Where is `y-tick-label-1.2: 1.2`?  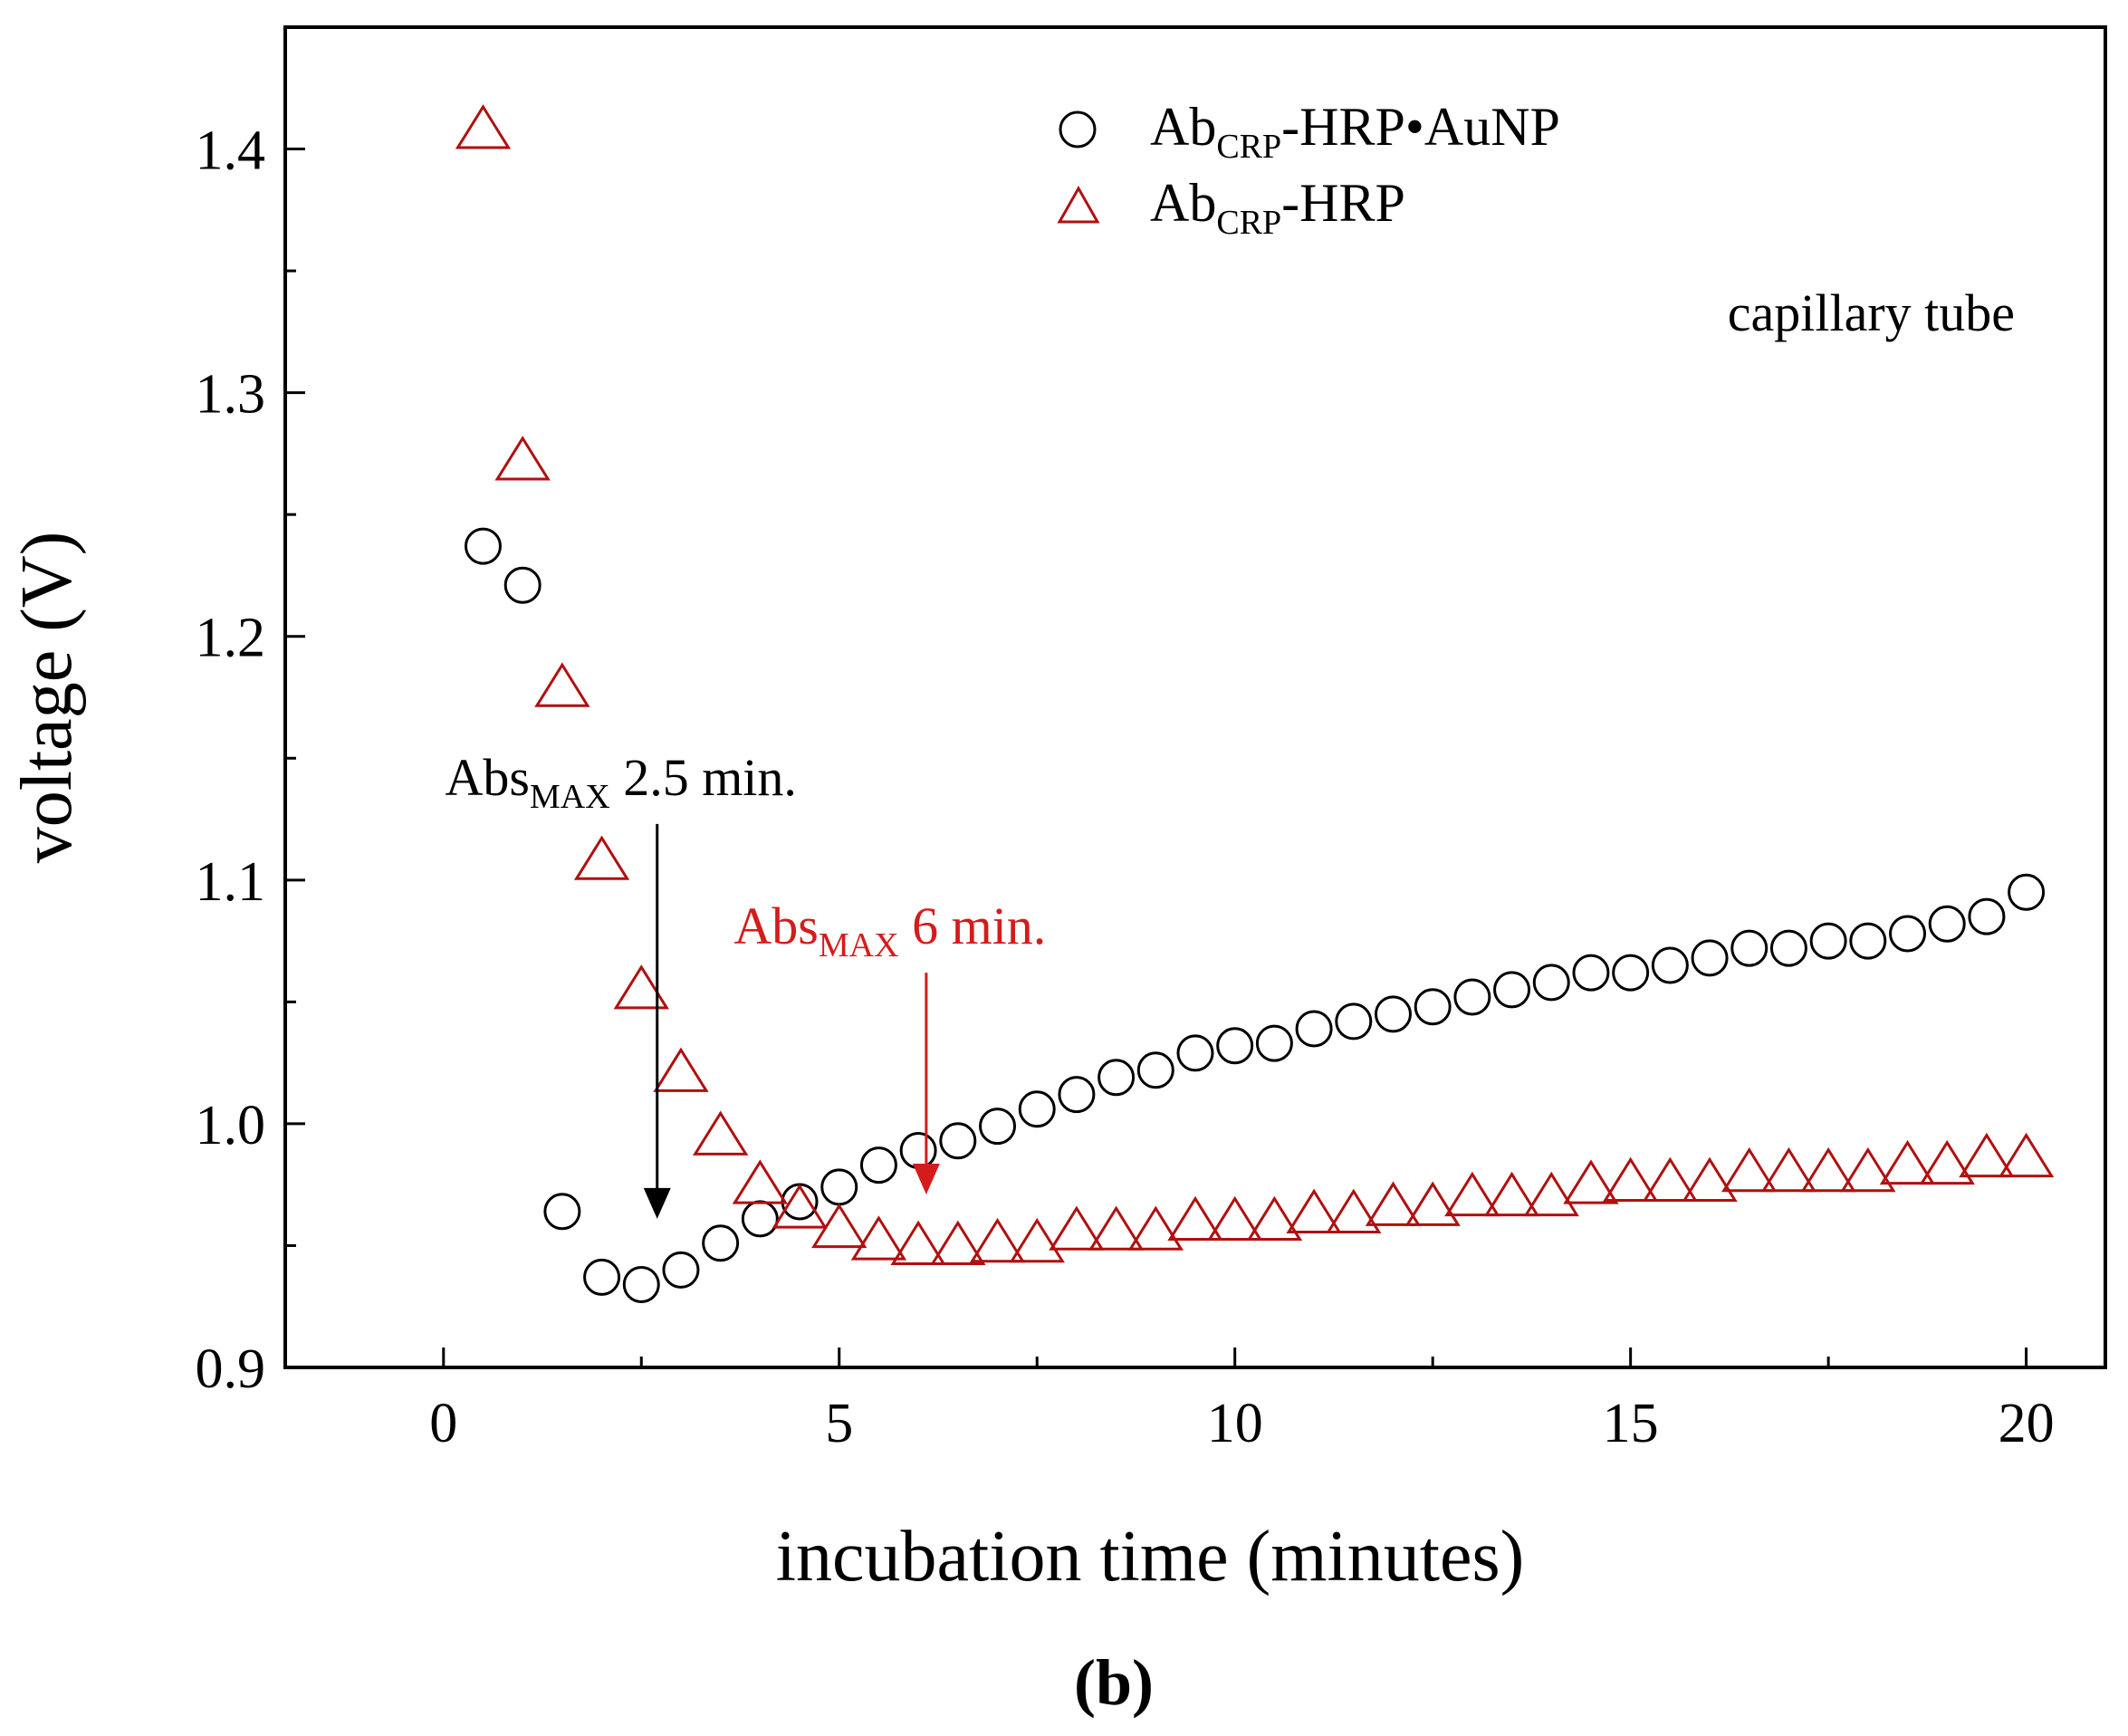 y-tick-label-1.2: 1.2 is located at coordinates (231, 638).